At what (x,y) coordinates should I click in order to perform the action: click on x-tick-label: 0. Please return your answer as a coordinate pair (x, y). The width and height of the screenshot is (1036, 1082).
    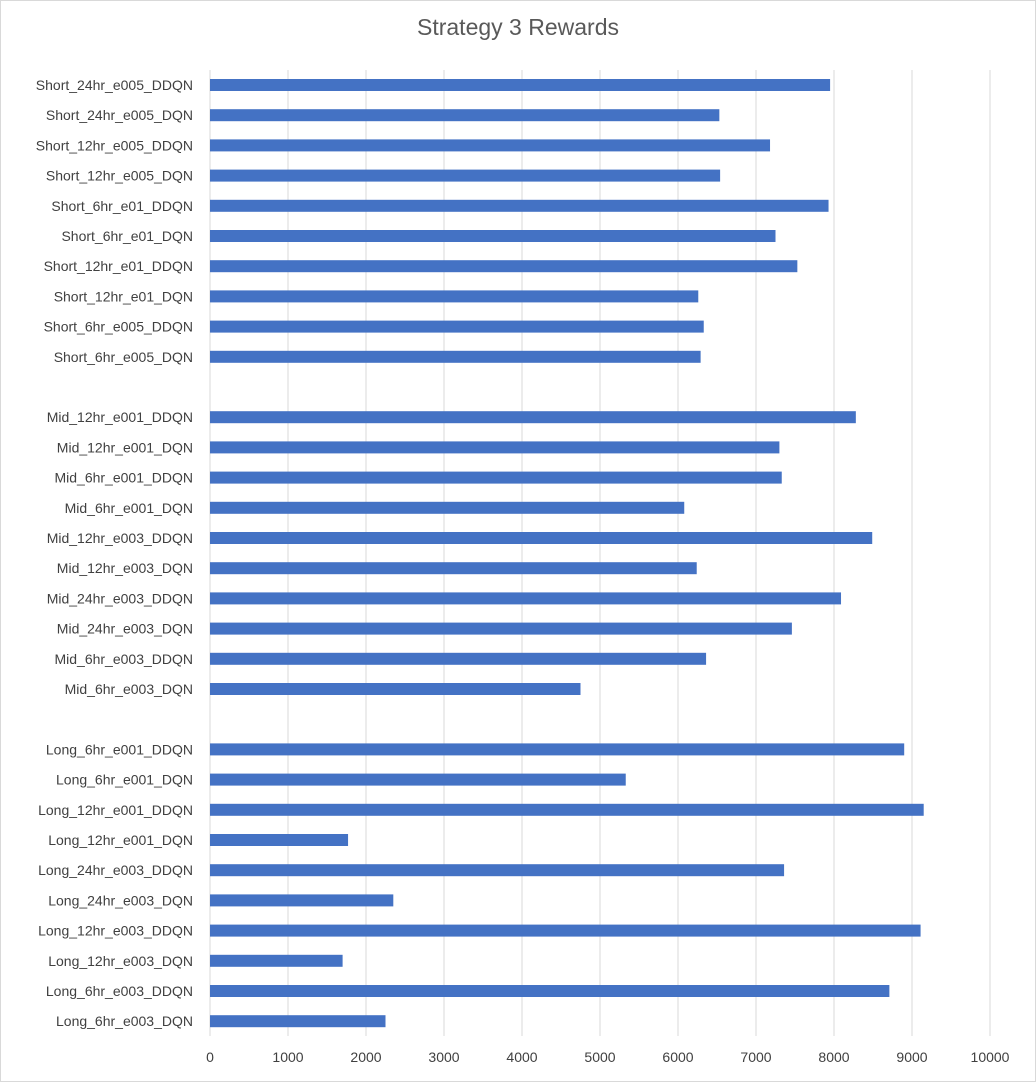
    Looking at the image, I should click on (210, 1057).